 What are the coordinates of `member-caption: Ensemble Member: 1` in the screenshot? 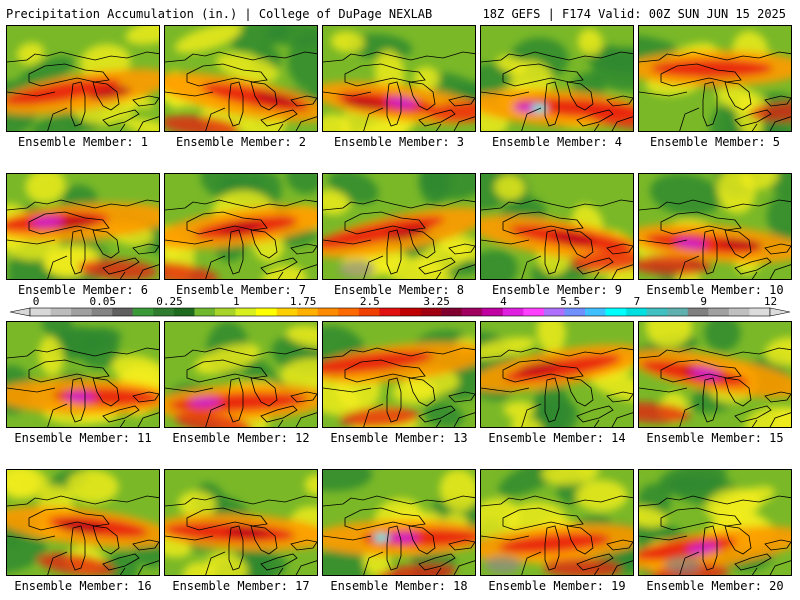 It's located at (83, 142).